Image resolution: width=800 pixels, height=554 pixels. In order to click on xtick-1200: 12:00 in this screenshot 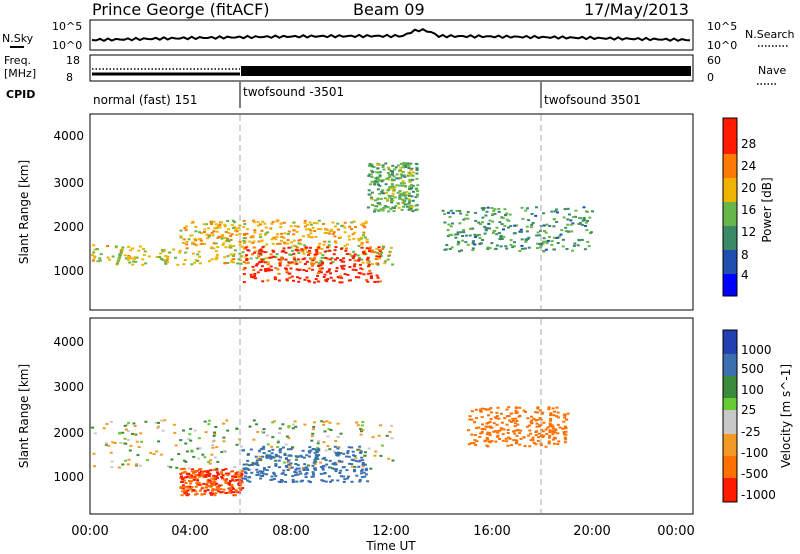, I will do `click(390, 531)`.